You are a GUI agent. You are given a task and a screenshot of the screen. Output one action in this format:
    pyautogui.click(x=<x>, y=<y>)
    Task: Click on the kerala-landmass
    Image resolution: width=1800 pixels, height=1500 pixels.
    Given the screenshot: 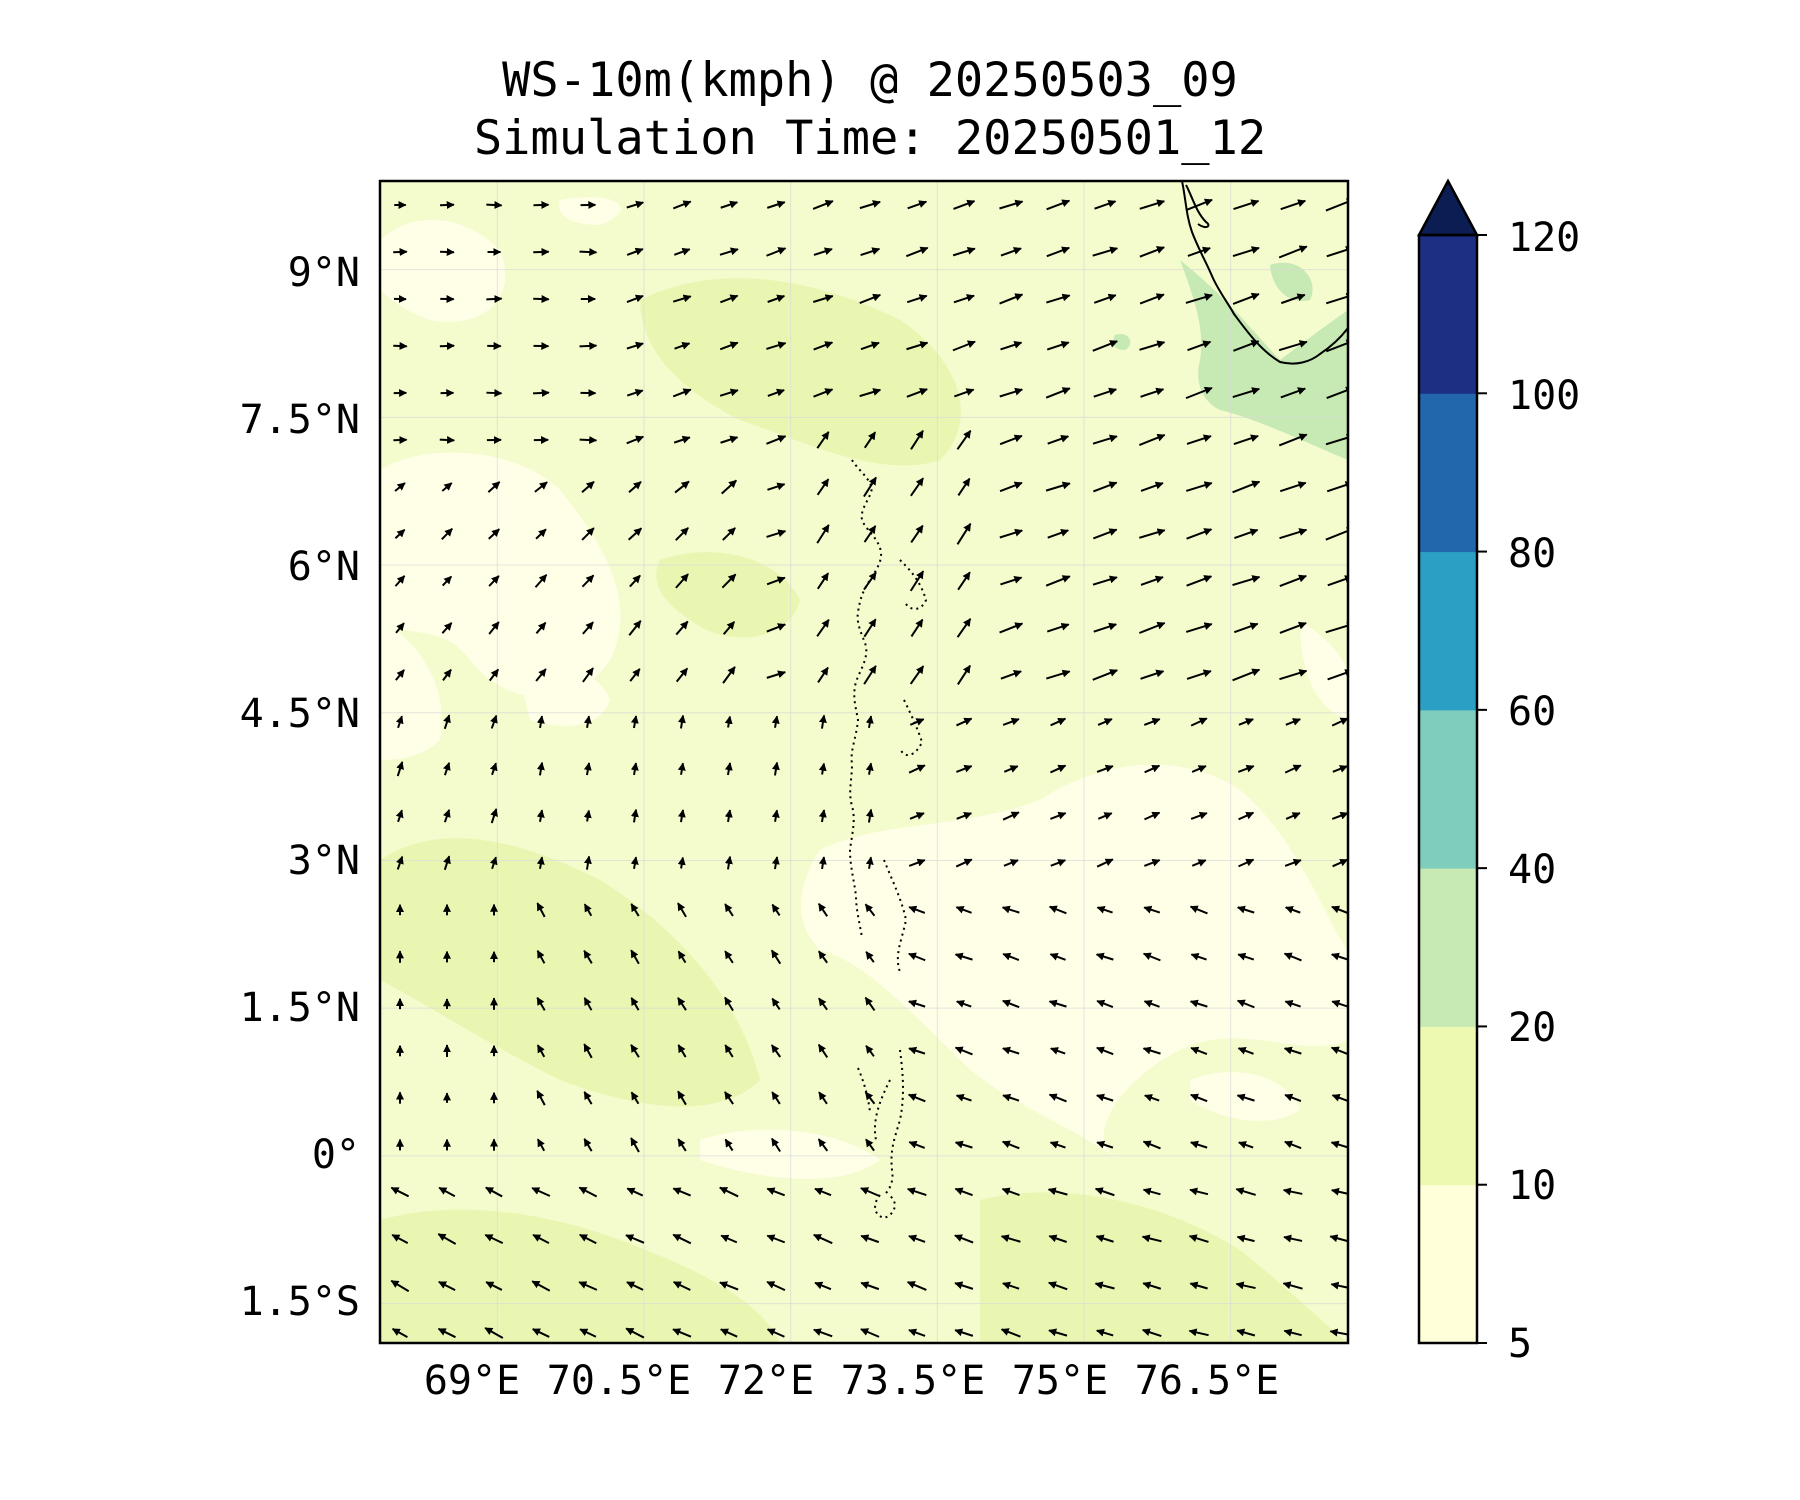 What is the action you would take?
    pyautogui.click(x=1264, y=360)
    